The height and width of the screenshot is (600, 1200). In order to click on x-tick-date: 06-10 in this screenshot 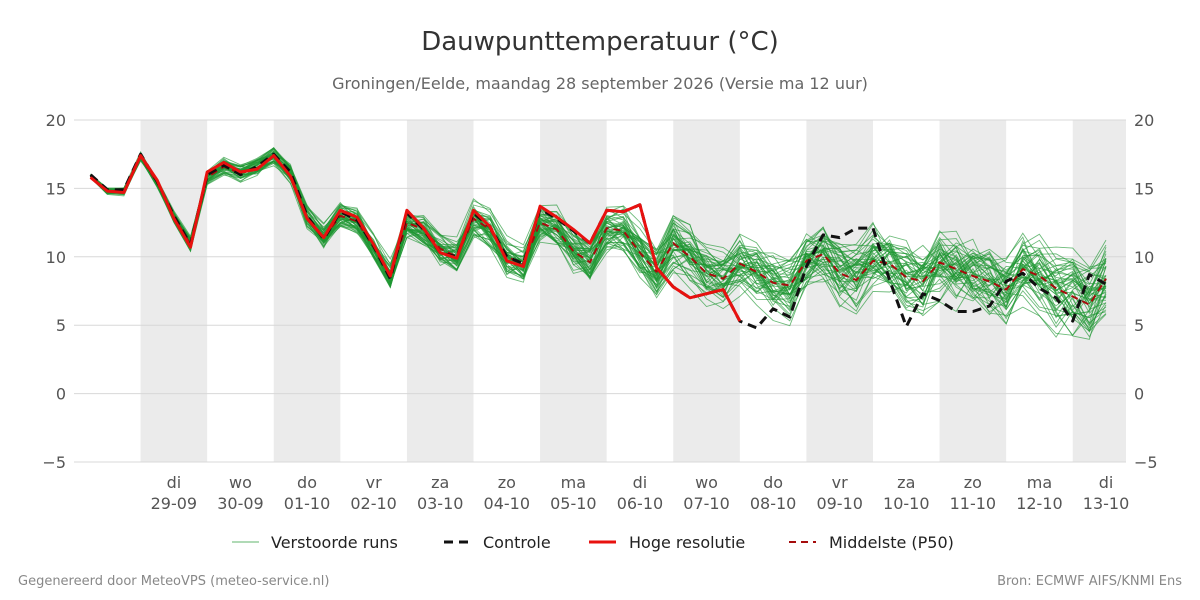, I will do `click(640, 503)`.